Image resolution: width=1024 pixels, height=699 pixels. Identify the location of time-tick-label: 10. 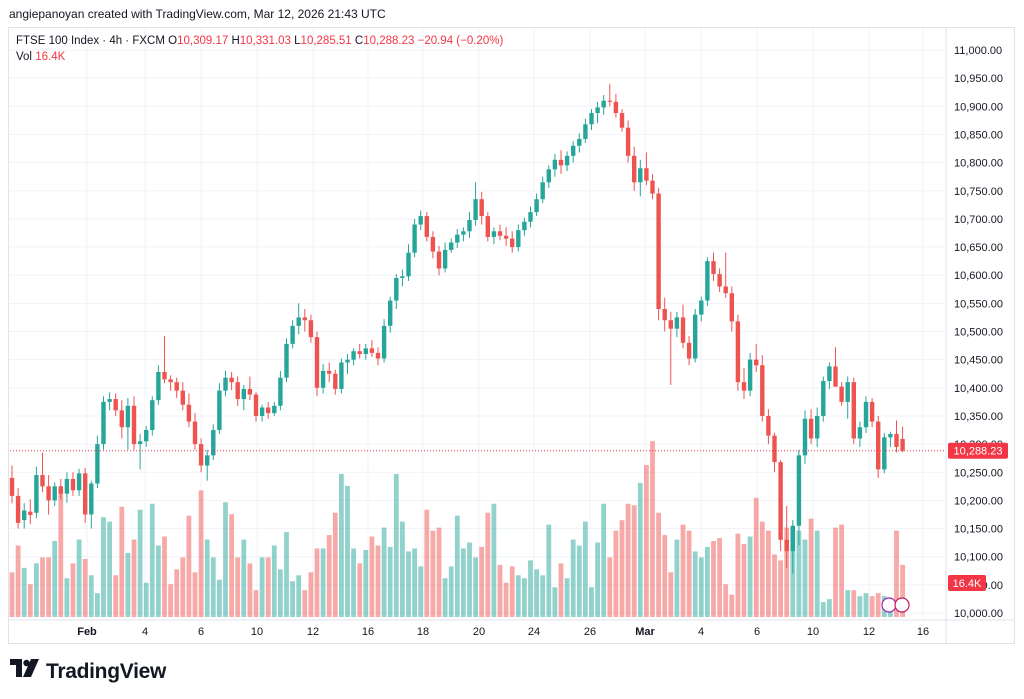
(257, 632).